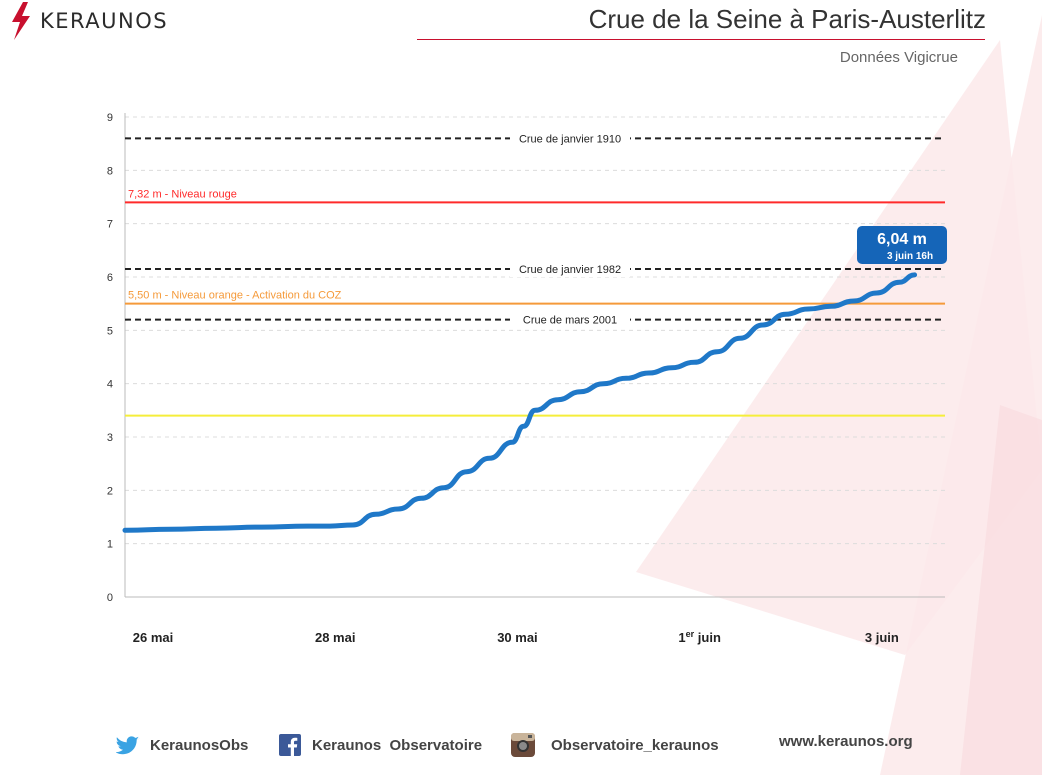  Describe the element at coordinates (335, 637) in the screenshot. I see `x-tick-label: 28 mai` at that location.